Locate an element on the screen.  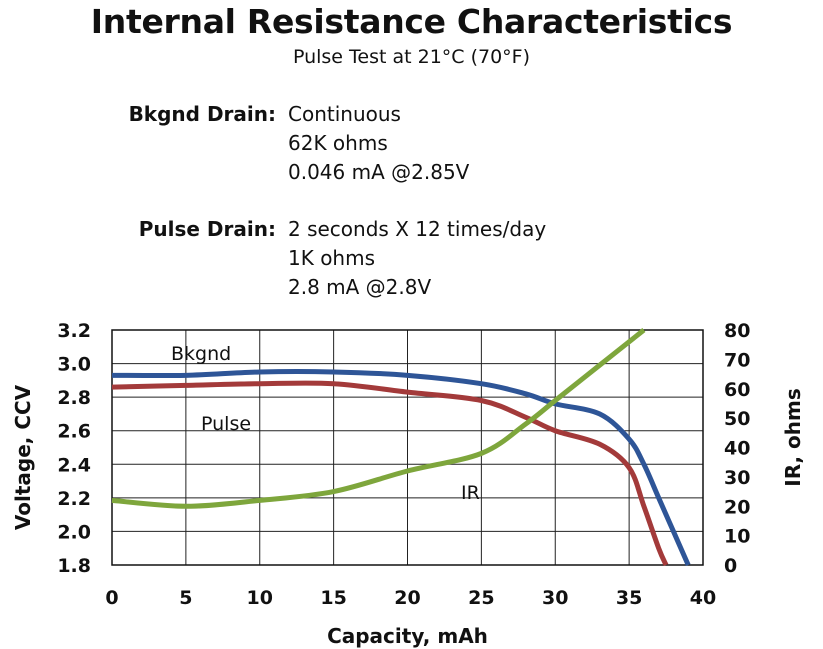
y2-tick-label: 10 is located at coordinates (737, 537).